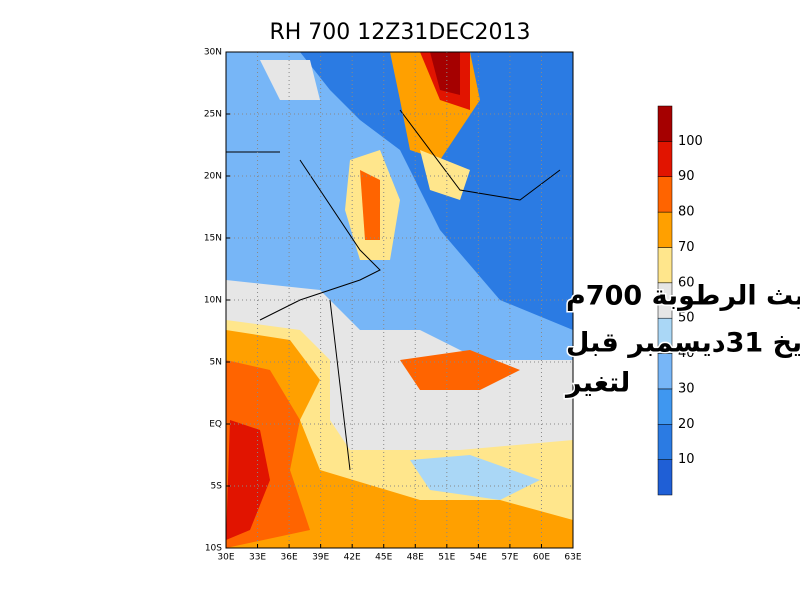 The image size is (800, 604). I want to click on colorbar-label: 40, so click(686, 353).